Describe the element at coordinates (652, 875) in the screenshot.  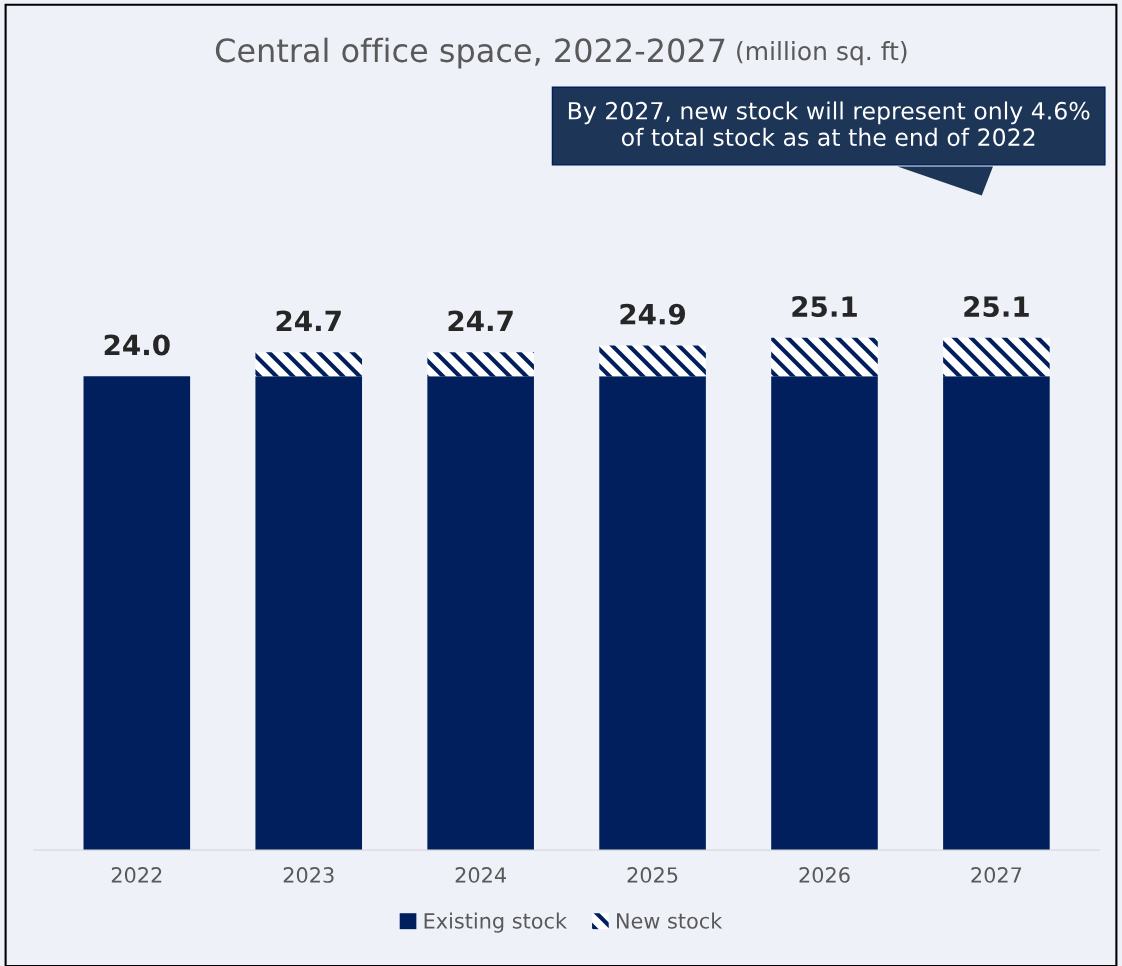
I see `x-tick-label: 2025` at that location.